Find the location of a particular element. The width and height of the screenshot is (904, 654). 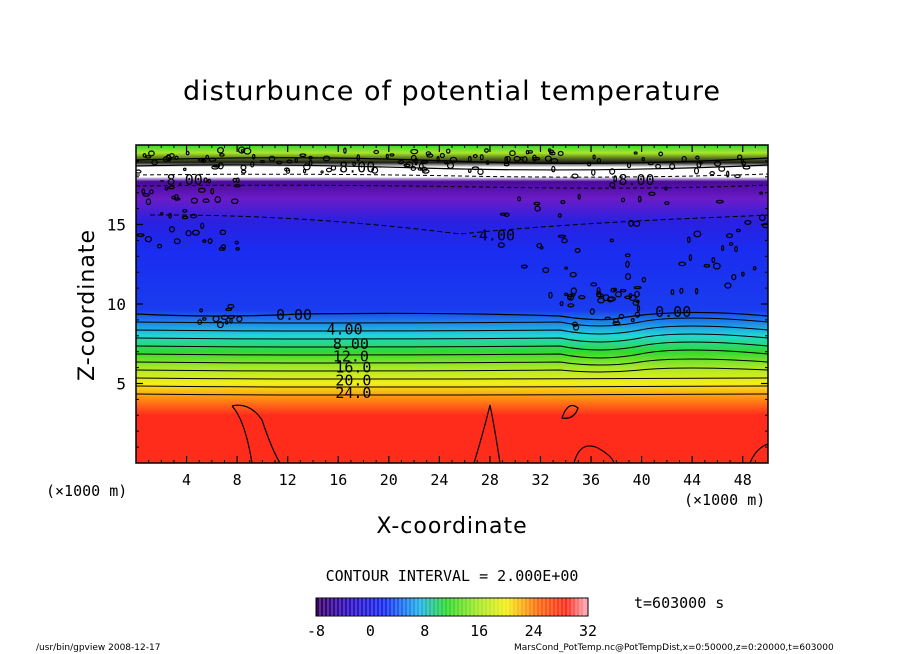

x-tick-label-2: 12 is located at coordinates (288, 480).